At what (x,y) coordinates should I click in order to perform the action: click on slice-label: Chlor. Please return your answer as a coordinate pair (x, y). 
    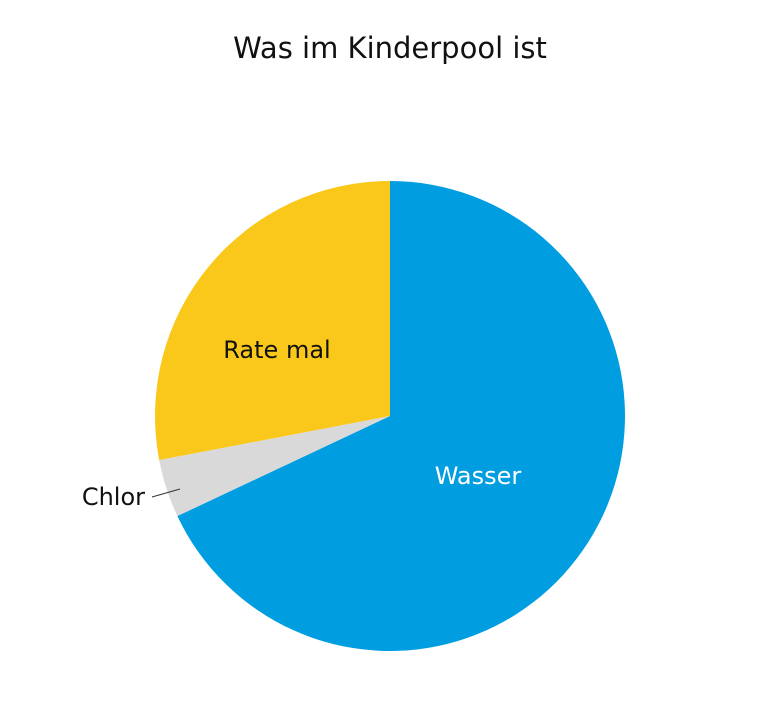
    Looking at the image, I should click on (113, 497).